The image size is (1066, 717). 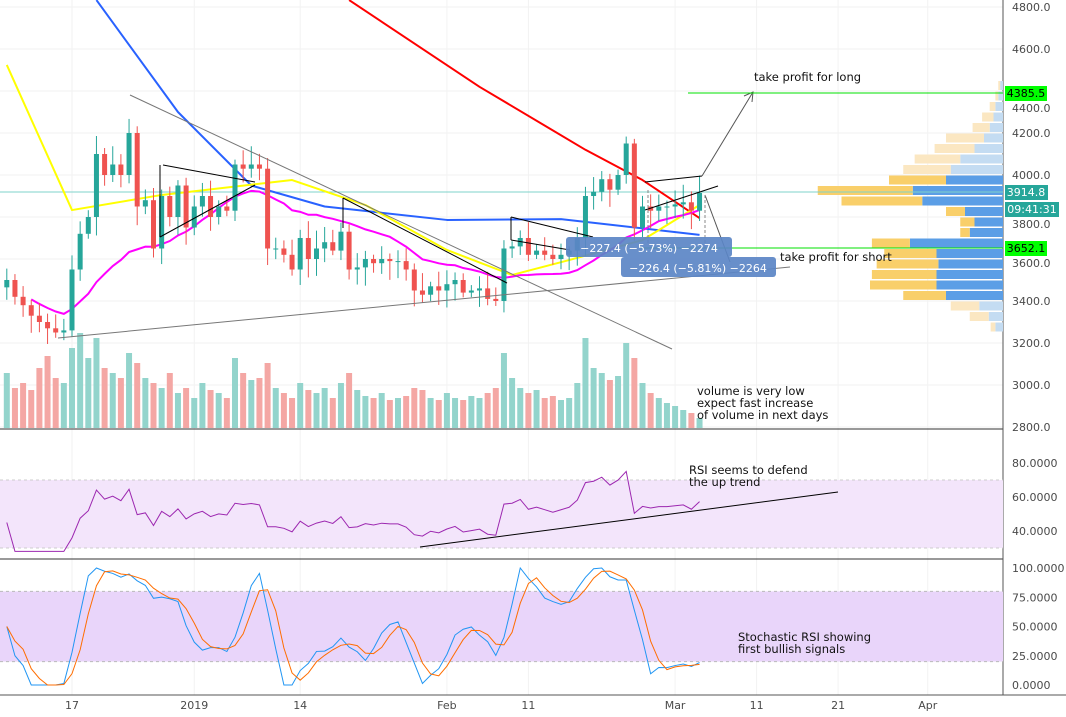 I want to click on rsi-note-1: RSI seems to defend, so click(x=748, y=470).